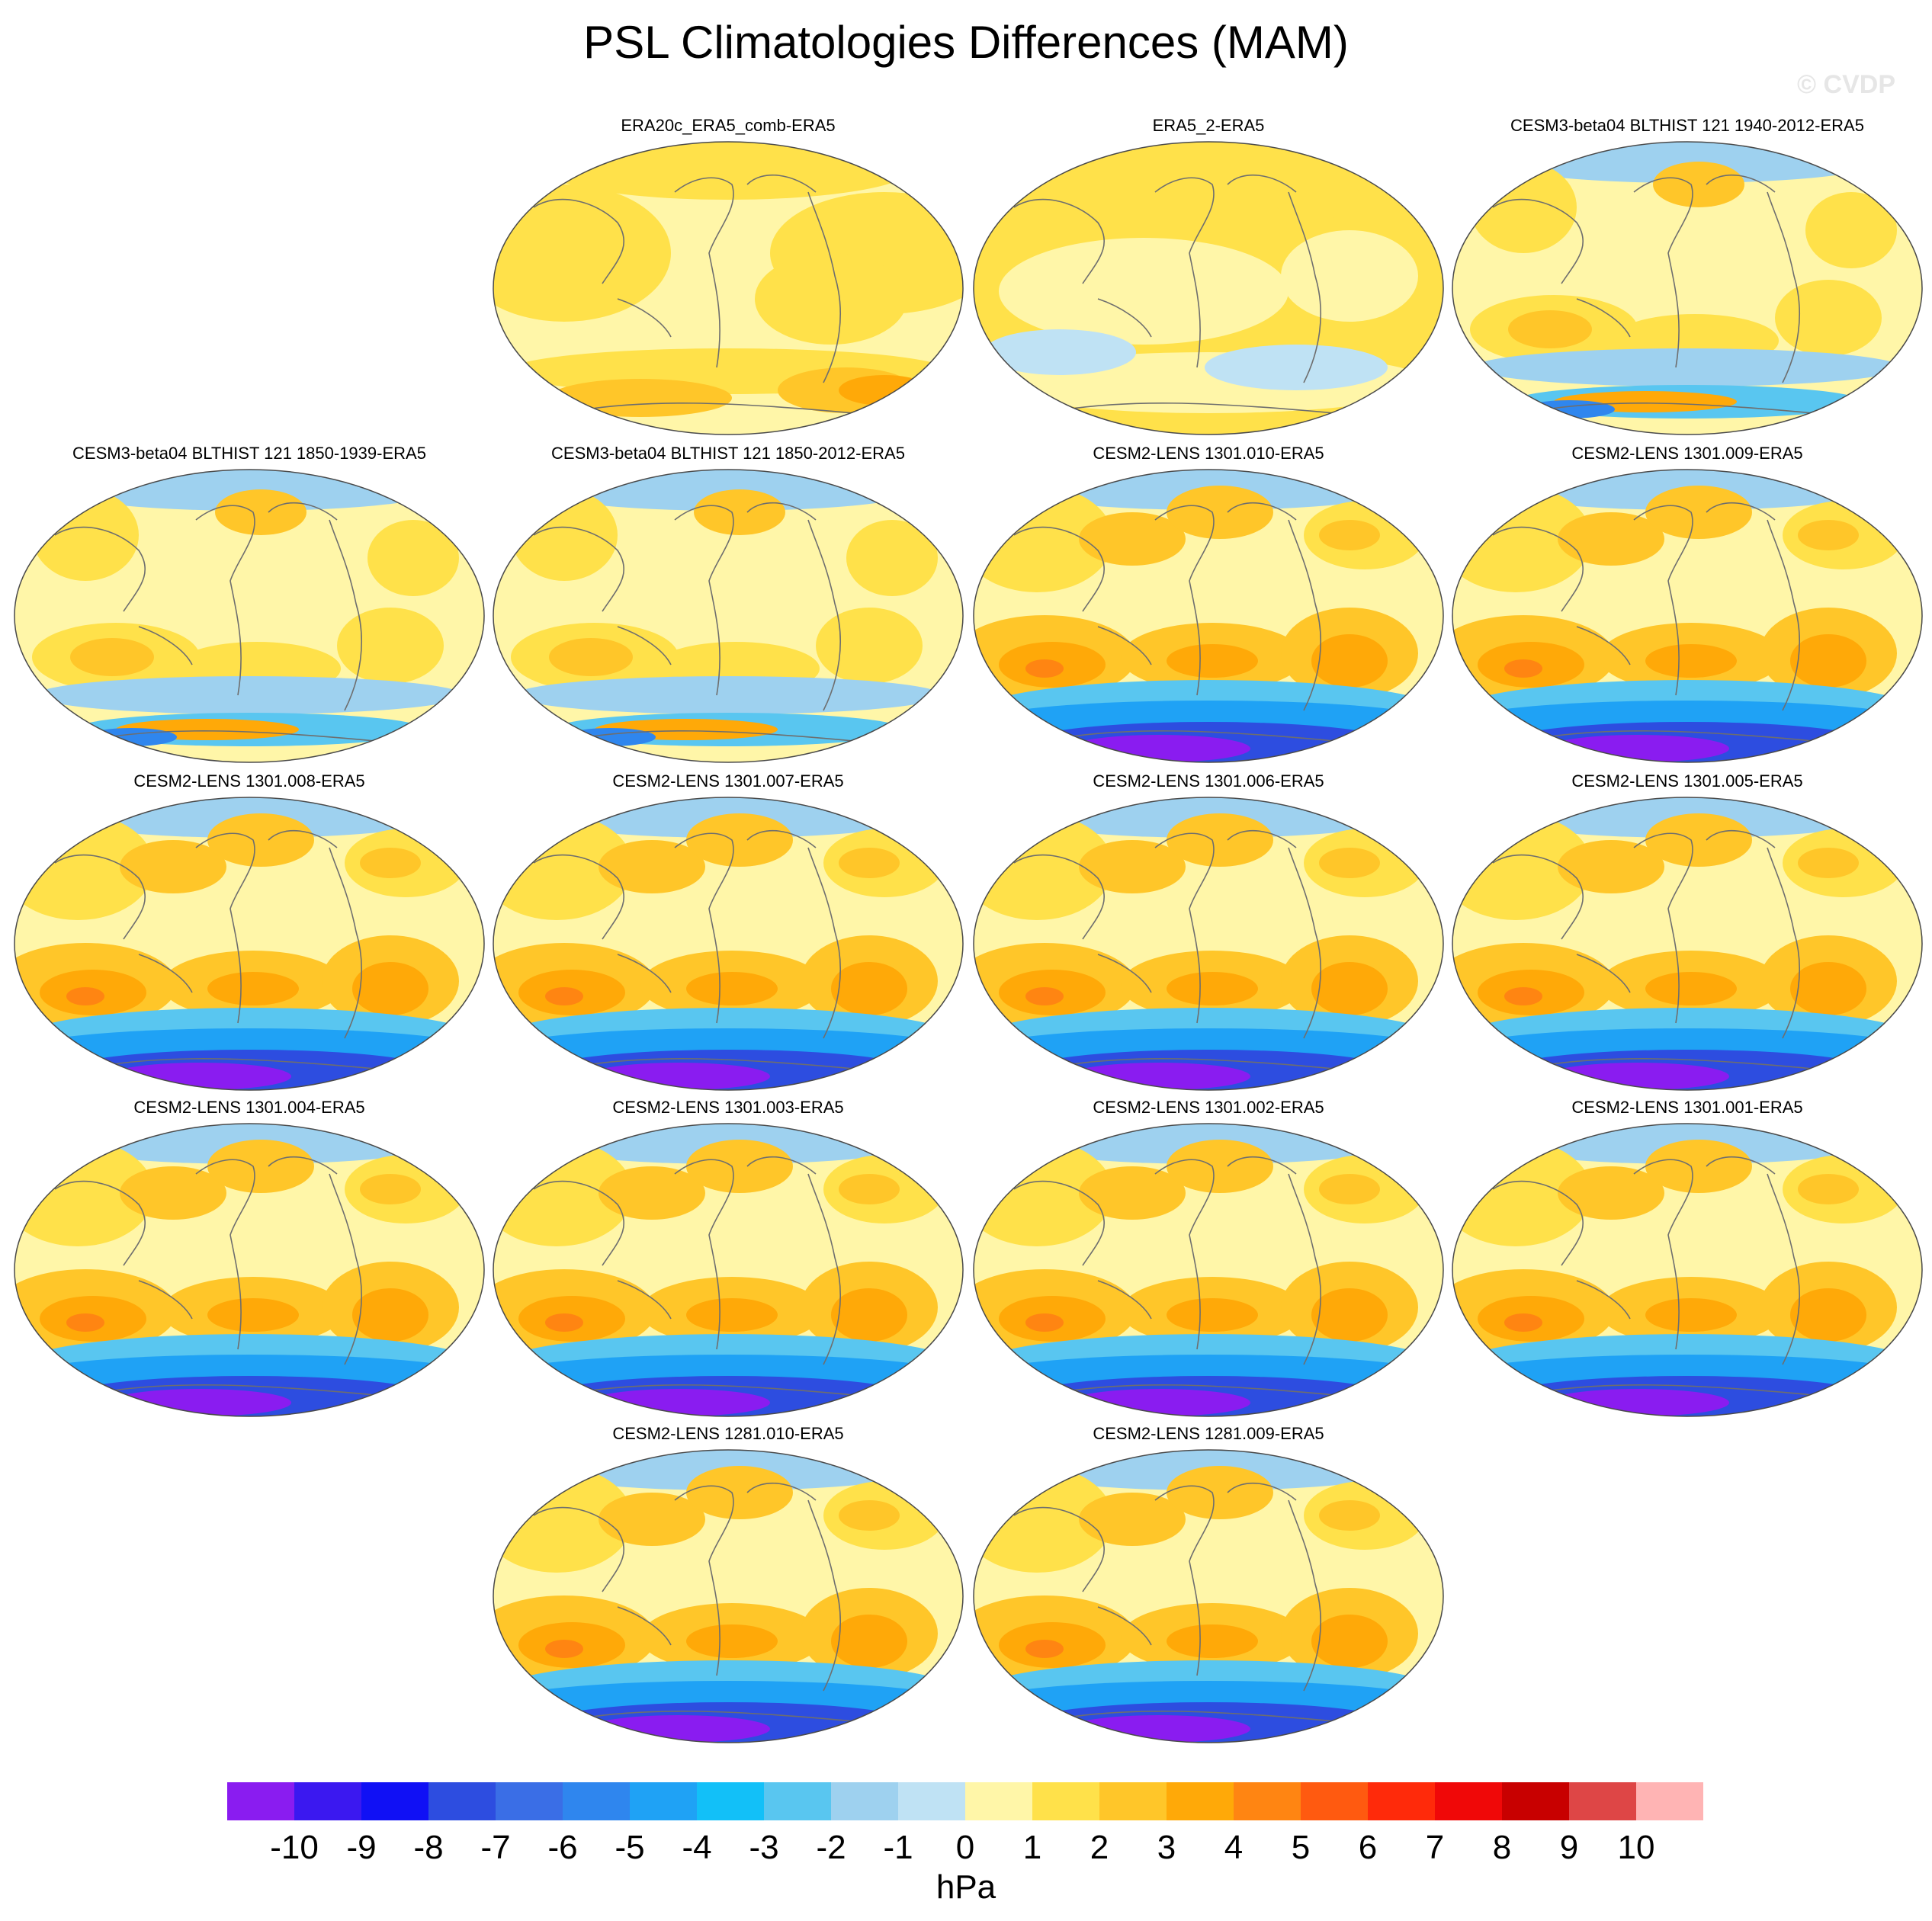 The width and height of the screenshot is (1932, 1921). What do you see at coordinates (1435, 1847) in the screenshot?
I see `colorbar-tick-label: 7` at bounding box center [1435, 1847].